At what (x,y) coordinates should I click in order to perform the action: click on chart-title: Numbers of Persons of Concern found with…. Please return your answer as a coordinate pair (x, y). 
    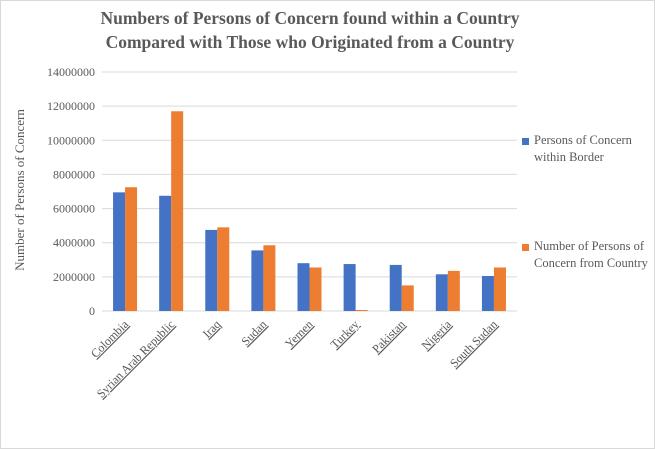
    Looking at the image, I should click on (310, 30).